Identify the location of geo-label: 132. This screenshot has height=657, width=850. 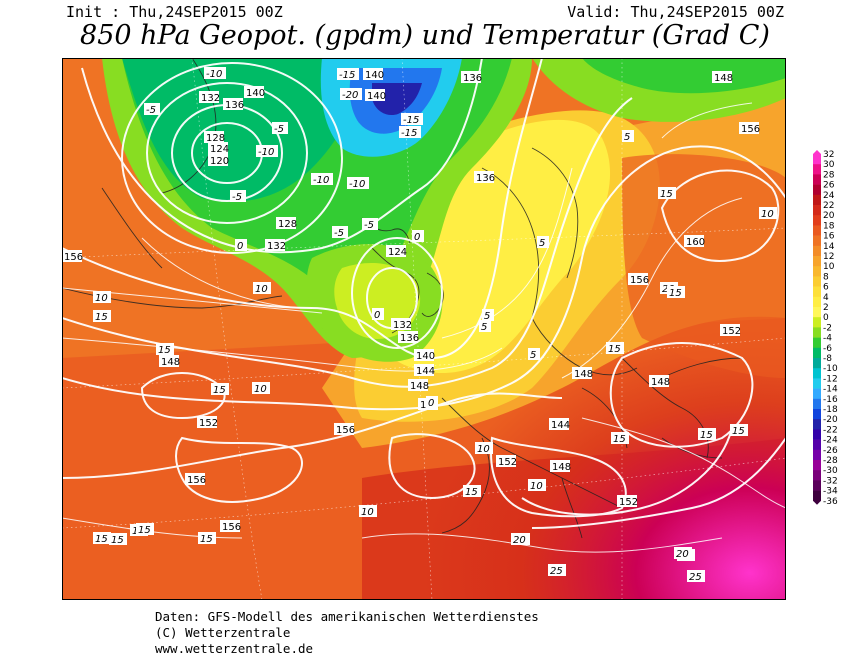
(209, 97).